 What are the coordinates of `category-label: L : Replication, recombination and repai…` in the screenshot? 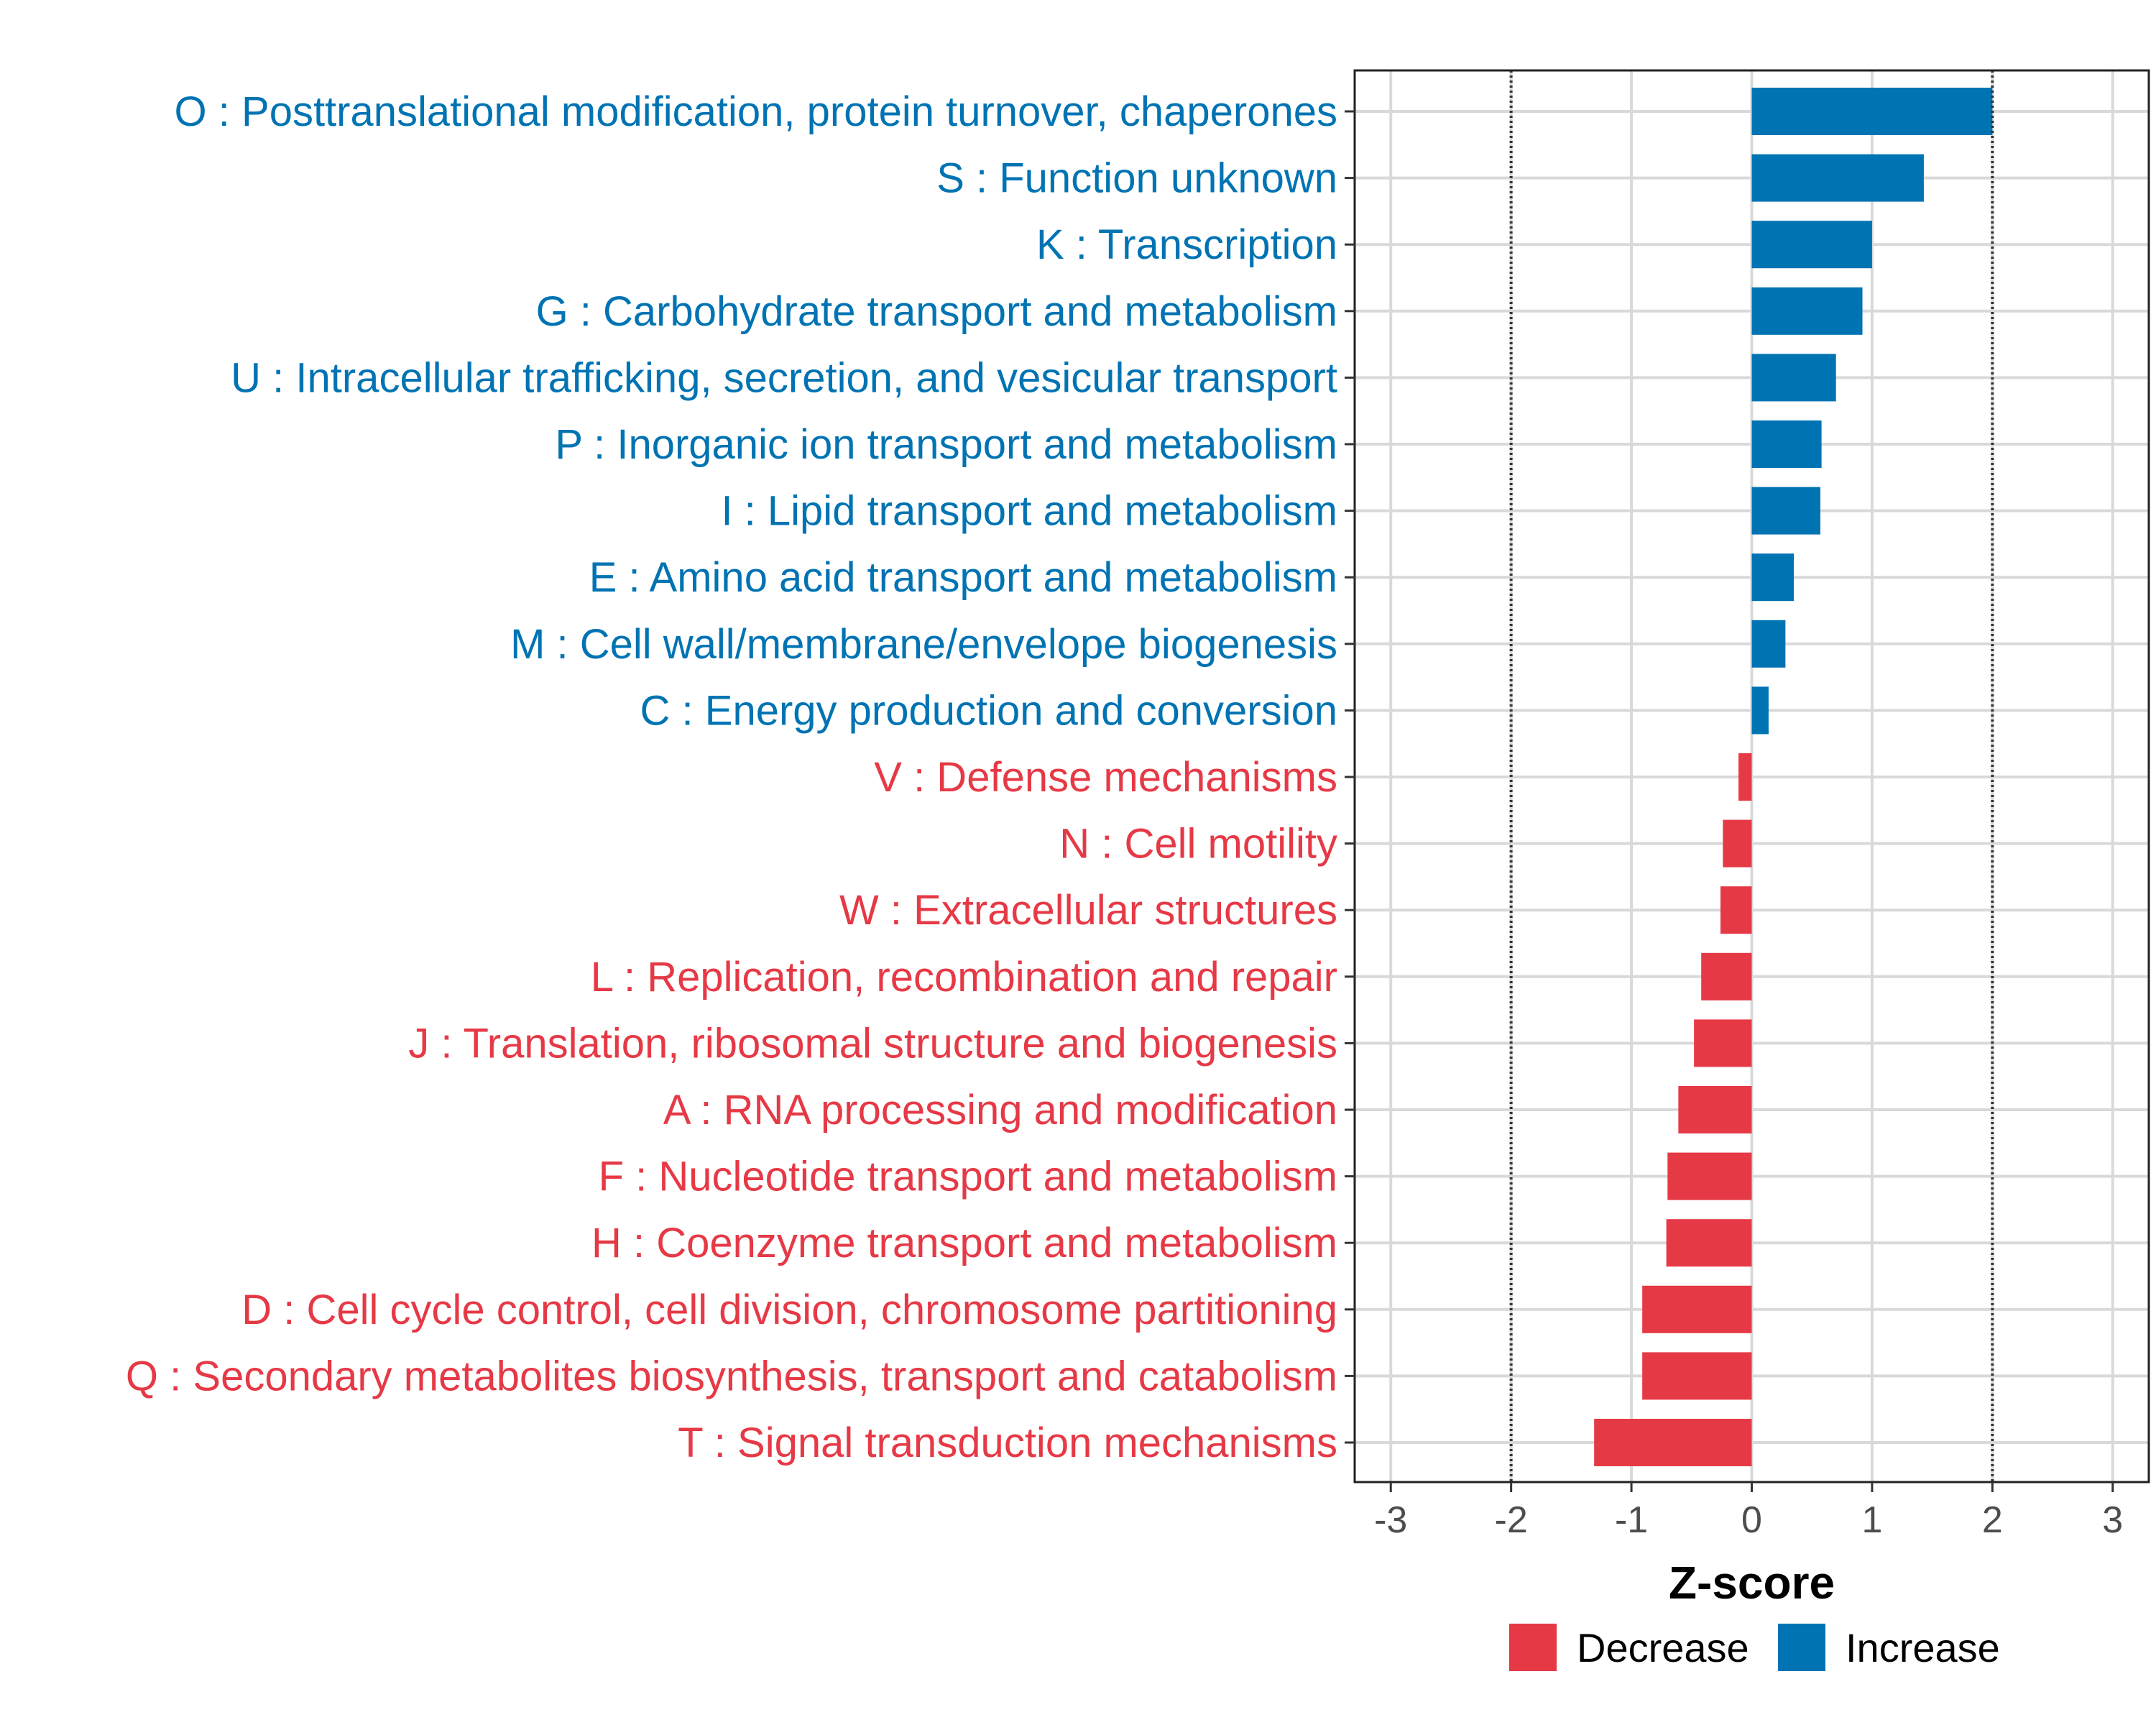 It's located at (964, 977).